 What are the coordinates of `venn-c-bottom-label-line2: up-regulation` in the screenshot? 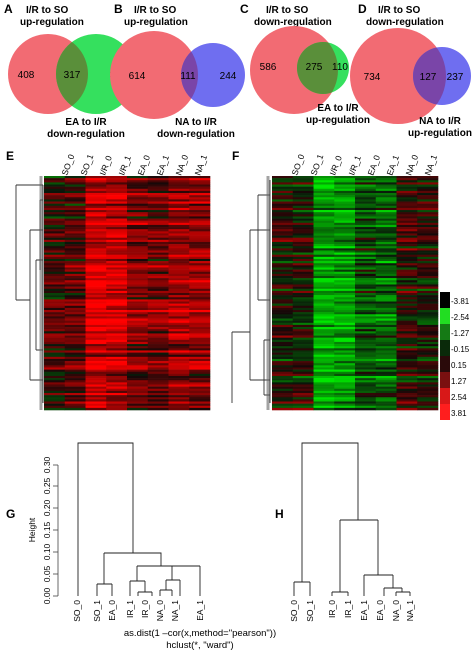 It's located at (338, 120).